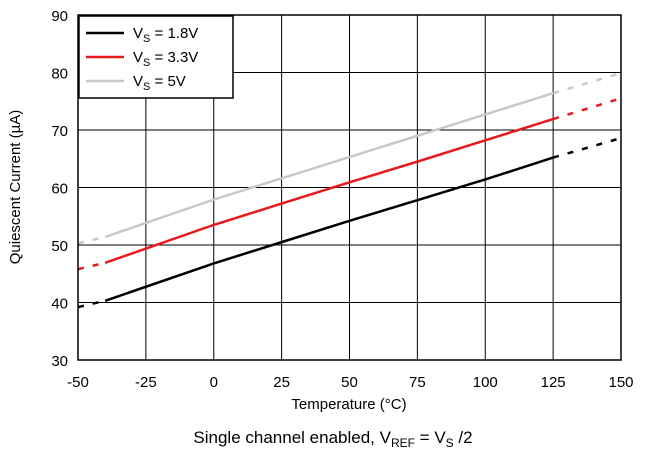 Image resolution: width=650 pixels, height=449 pixels. I want to click on x-axis-label: Temperature (°C), so click(348, 404).